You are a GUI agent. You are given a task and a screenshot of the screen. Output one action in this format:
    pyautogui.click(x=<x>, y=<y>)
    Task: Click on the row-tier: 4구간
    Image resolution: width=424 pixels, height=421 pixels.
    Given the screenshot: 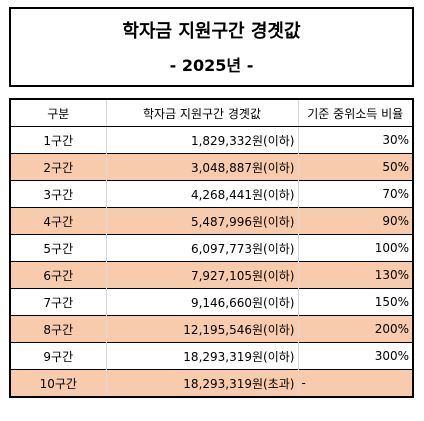 What is the action you would take?
    pyautogui.click(x=58, y=221)
    